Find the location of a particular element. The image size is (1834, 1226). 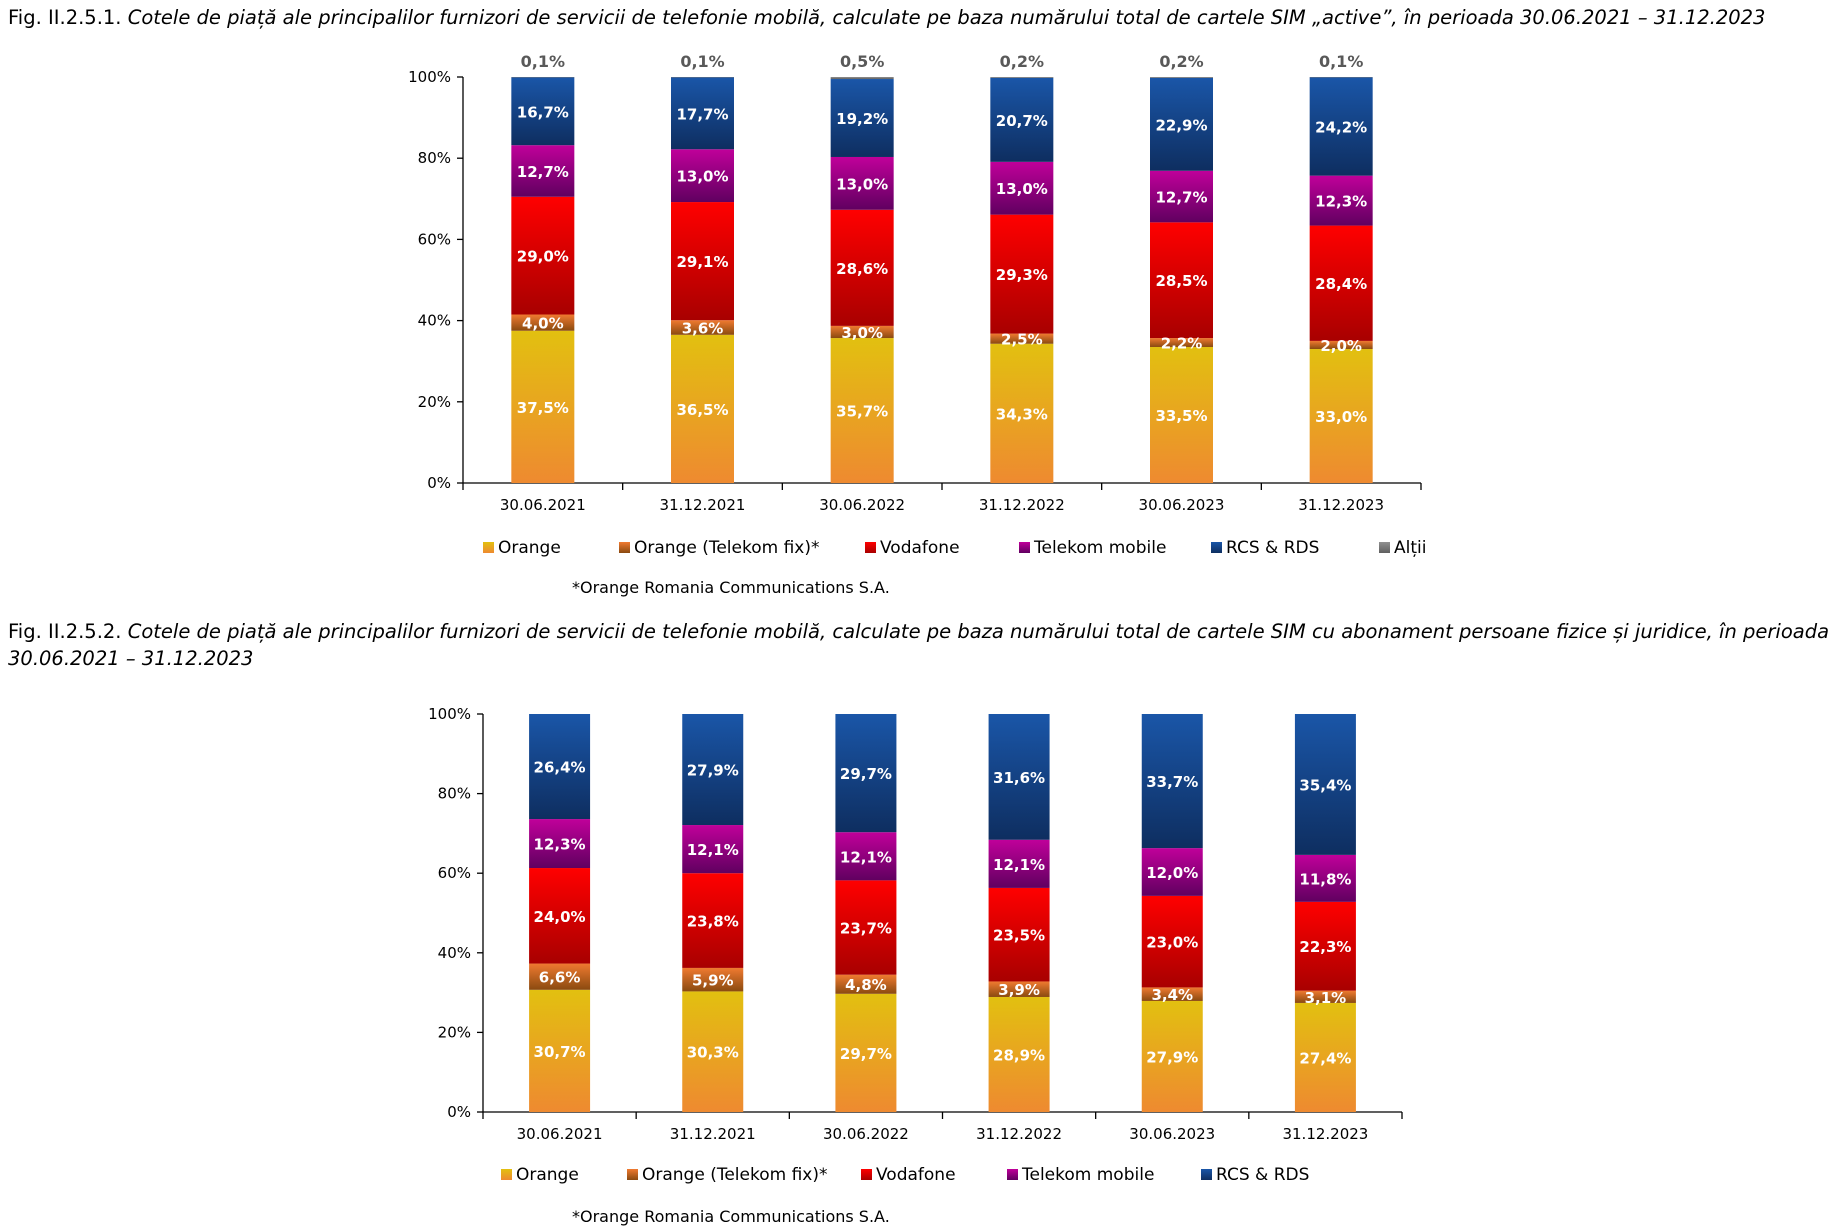

data-label-orange: 36,5% is located at coordinates (702, 410).